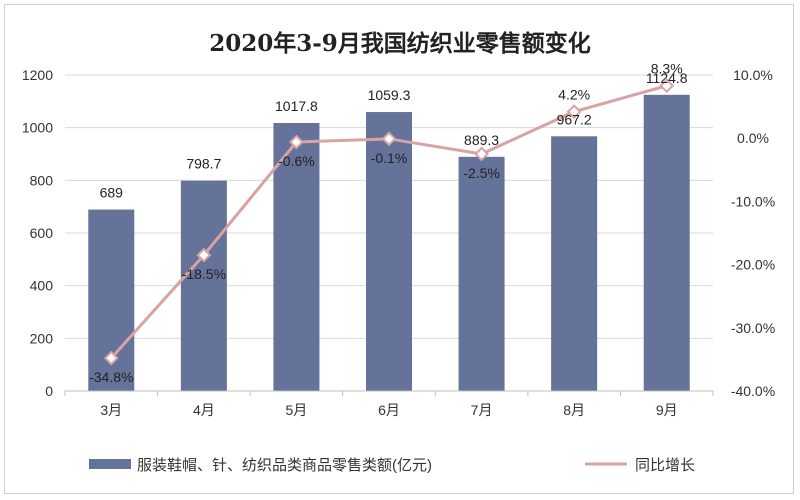 The image size is (800, 500). Describe the element at coordinates (389, 410) in the screenshot. I see `x-axis-tick-label: 6月` at that location.